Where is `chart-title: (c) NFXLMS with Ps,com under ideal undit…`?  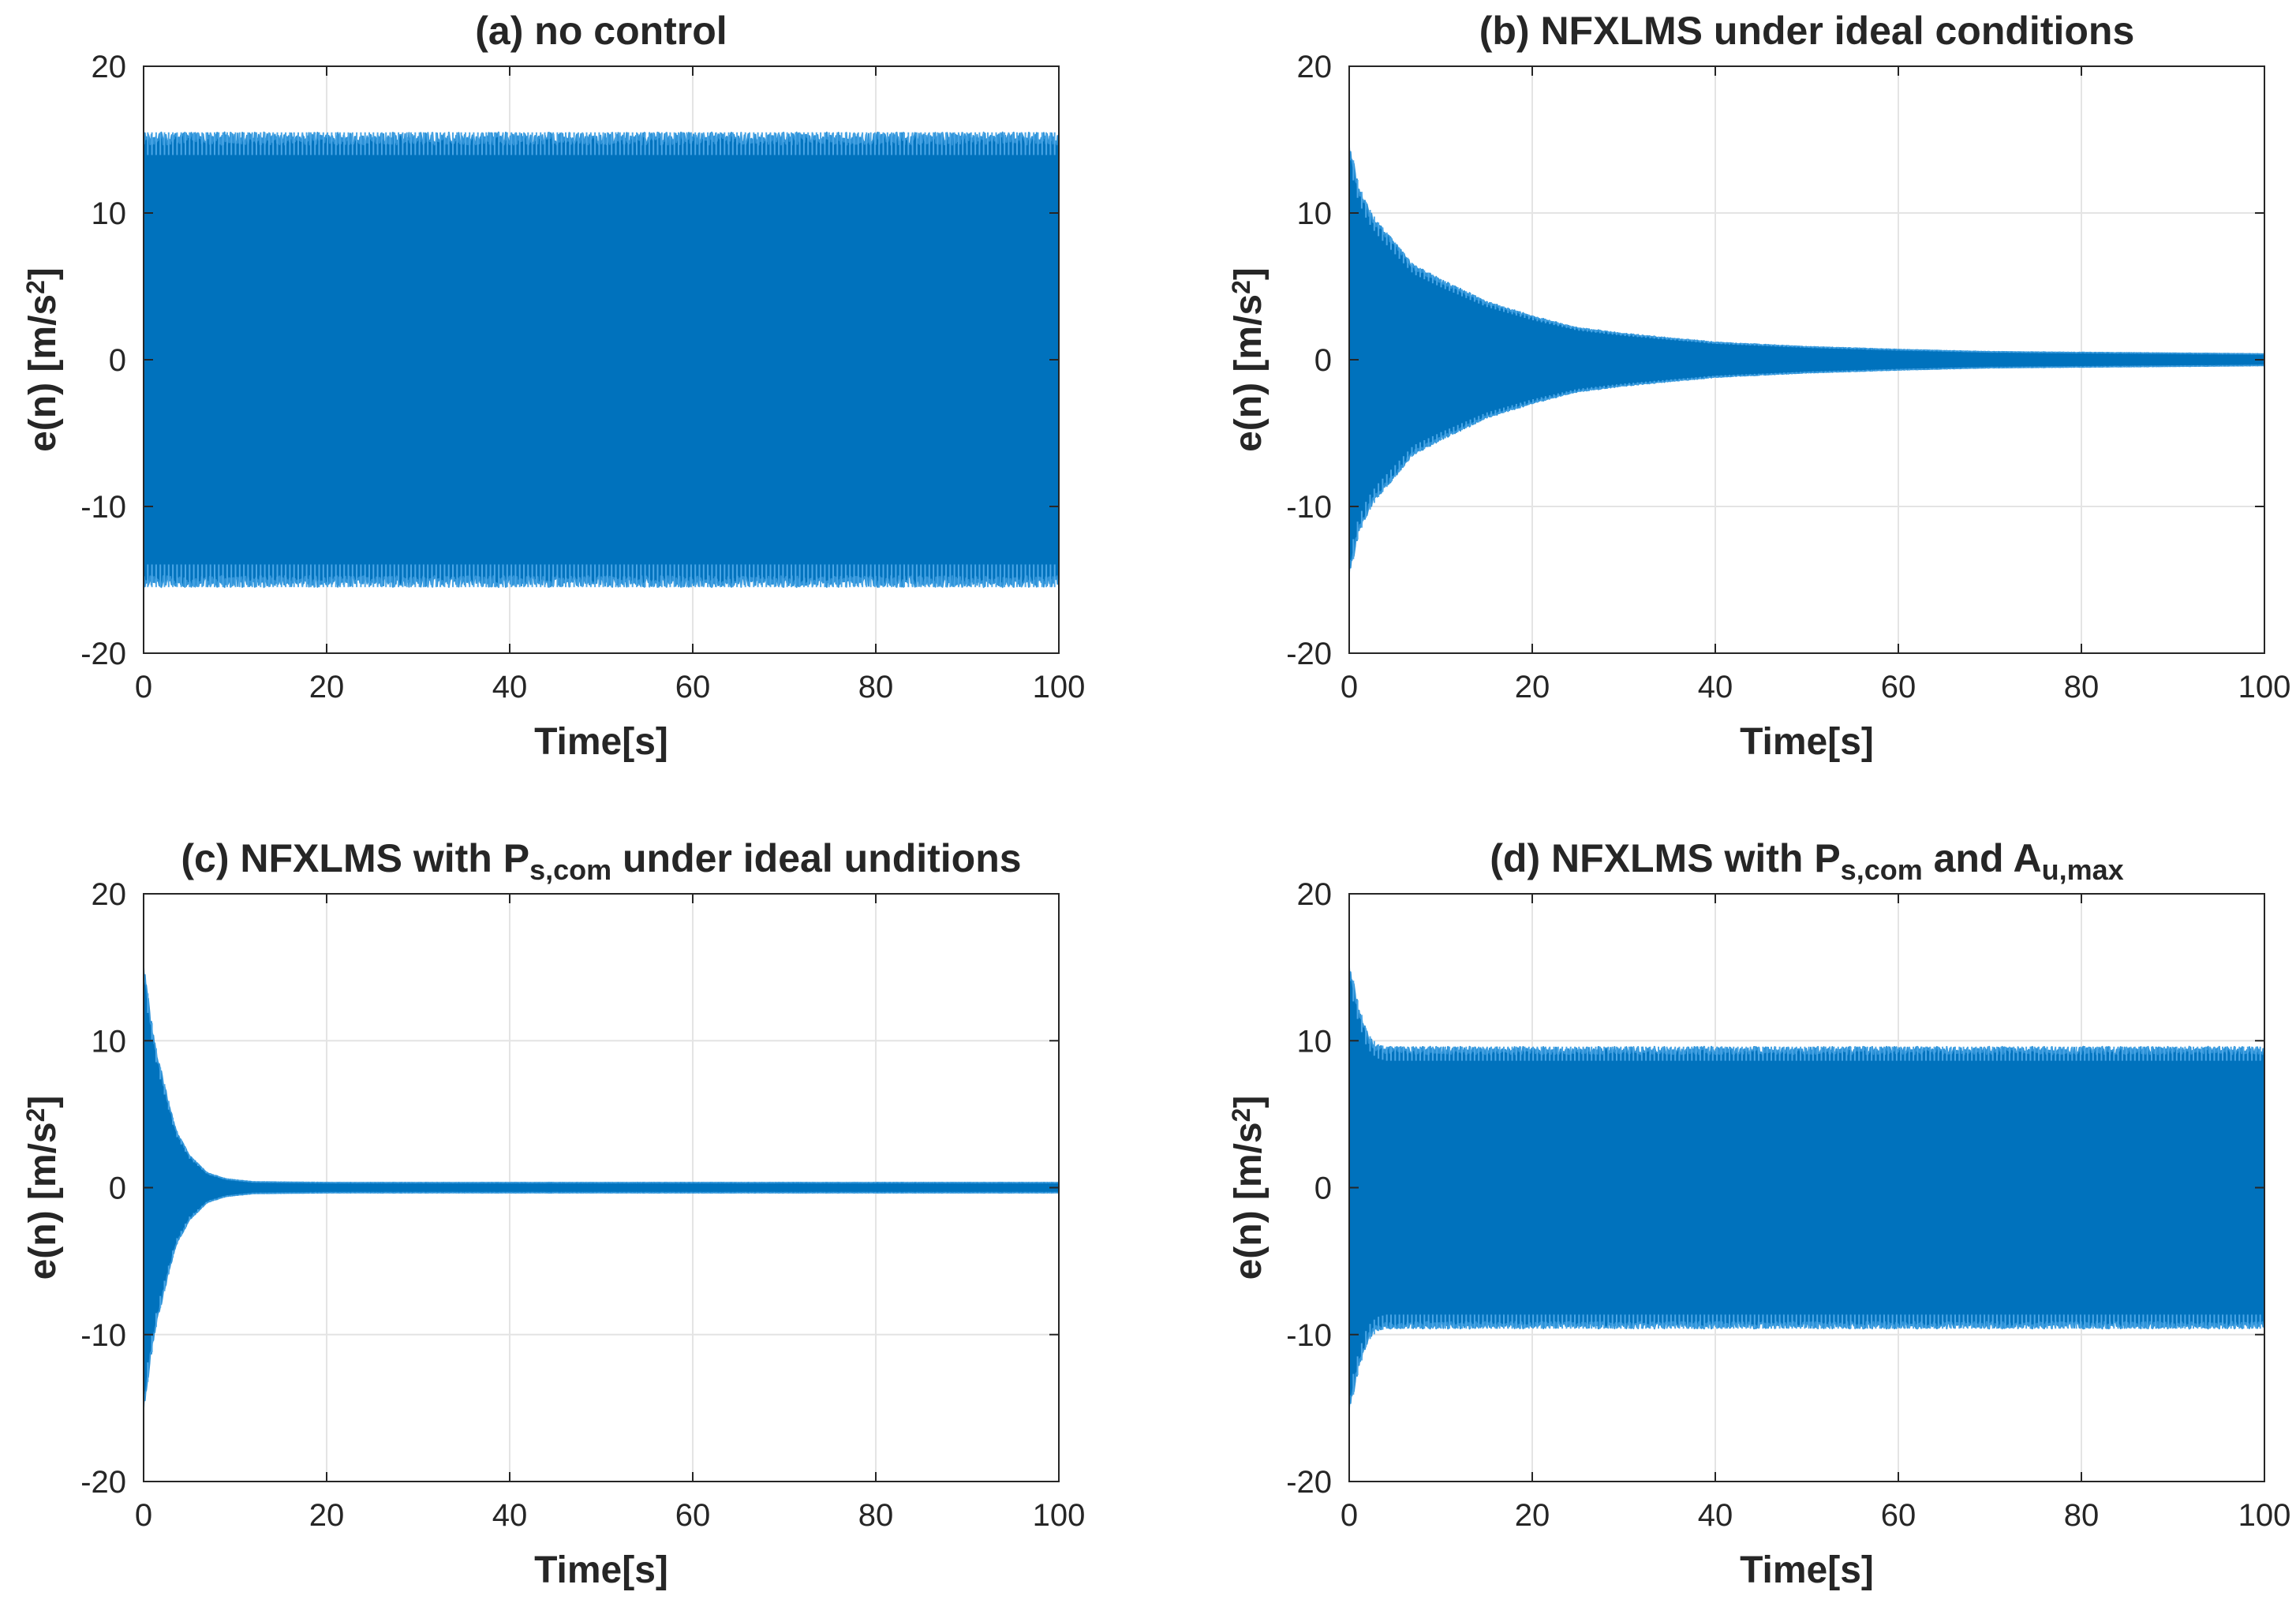 chart-title: (c) NFXLMS with Ps,com under ideal undit… is located at coordinates (601, 861).